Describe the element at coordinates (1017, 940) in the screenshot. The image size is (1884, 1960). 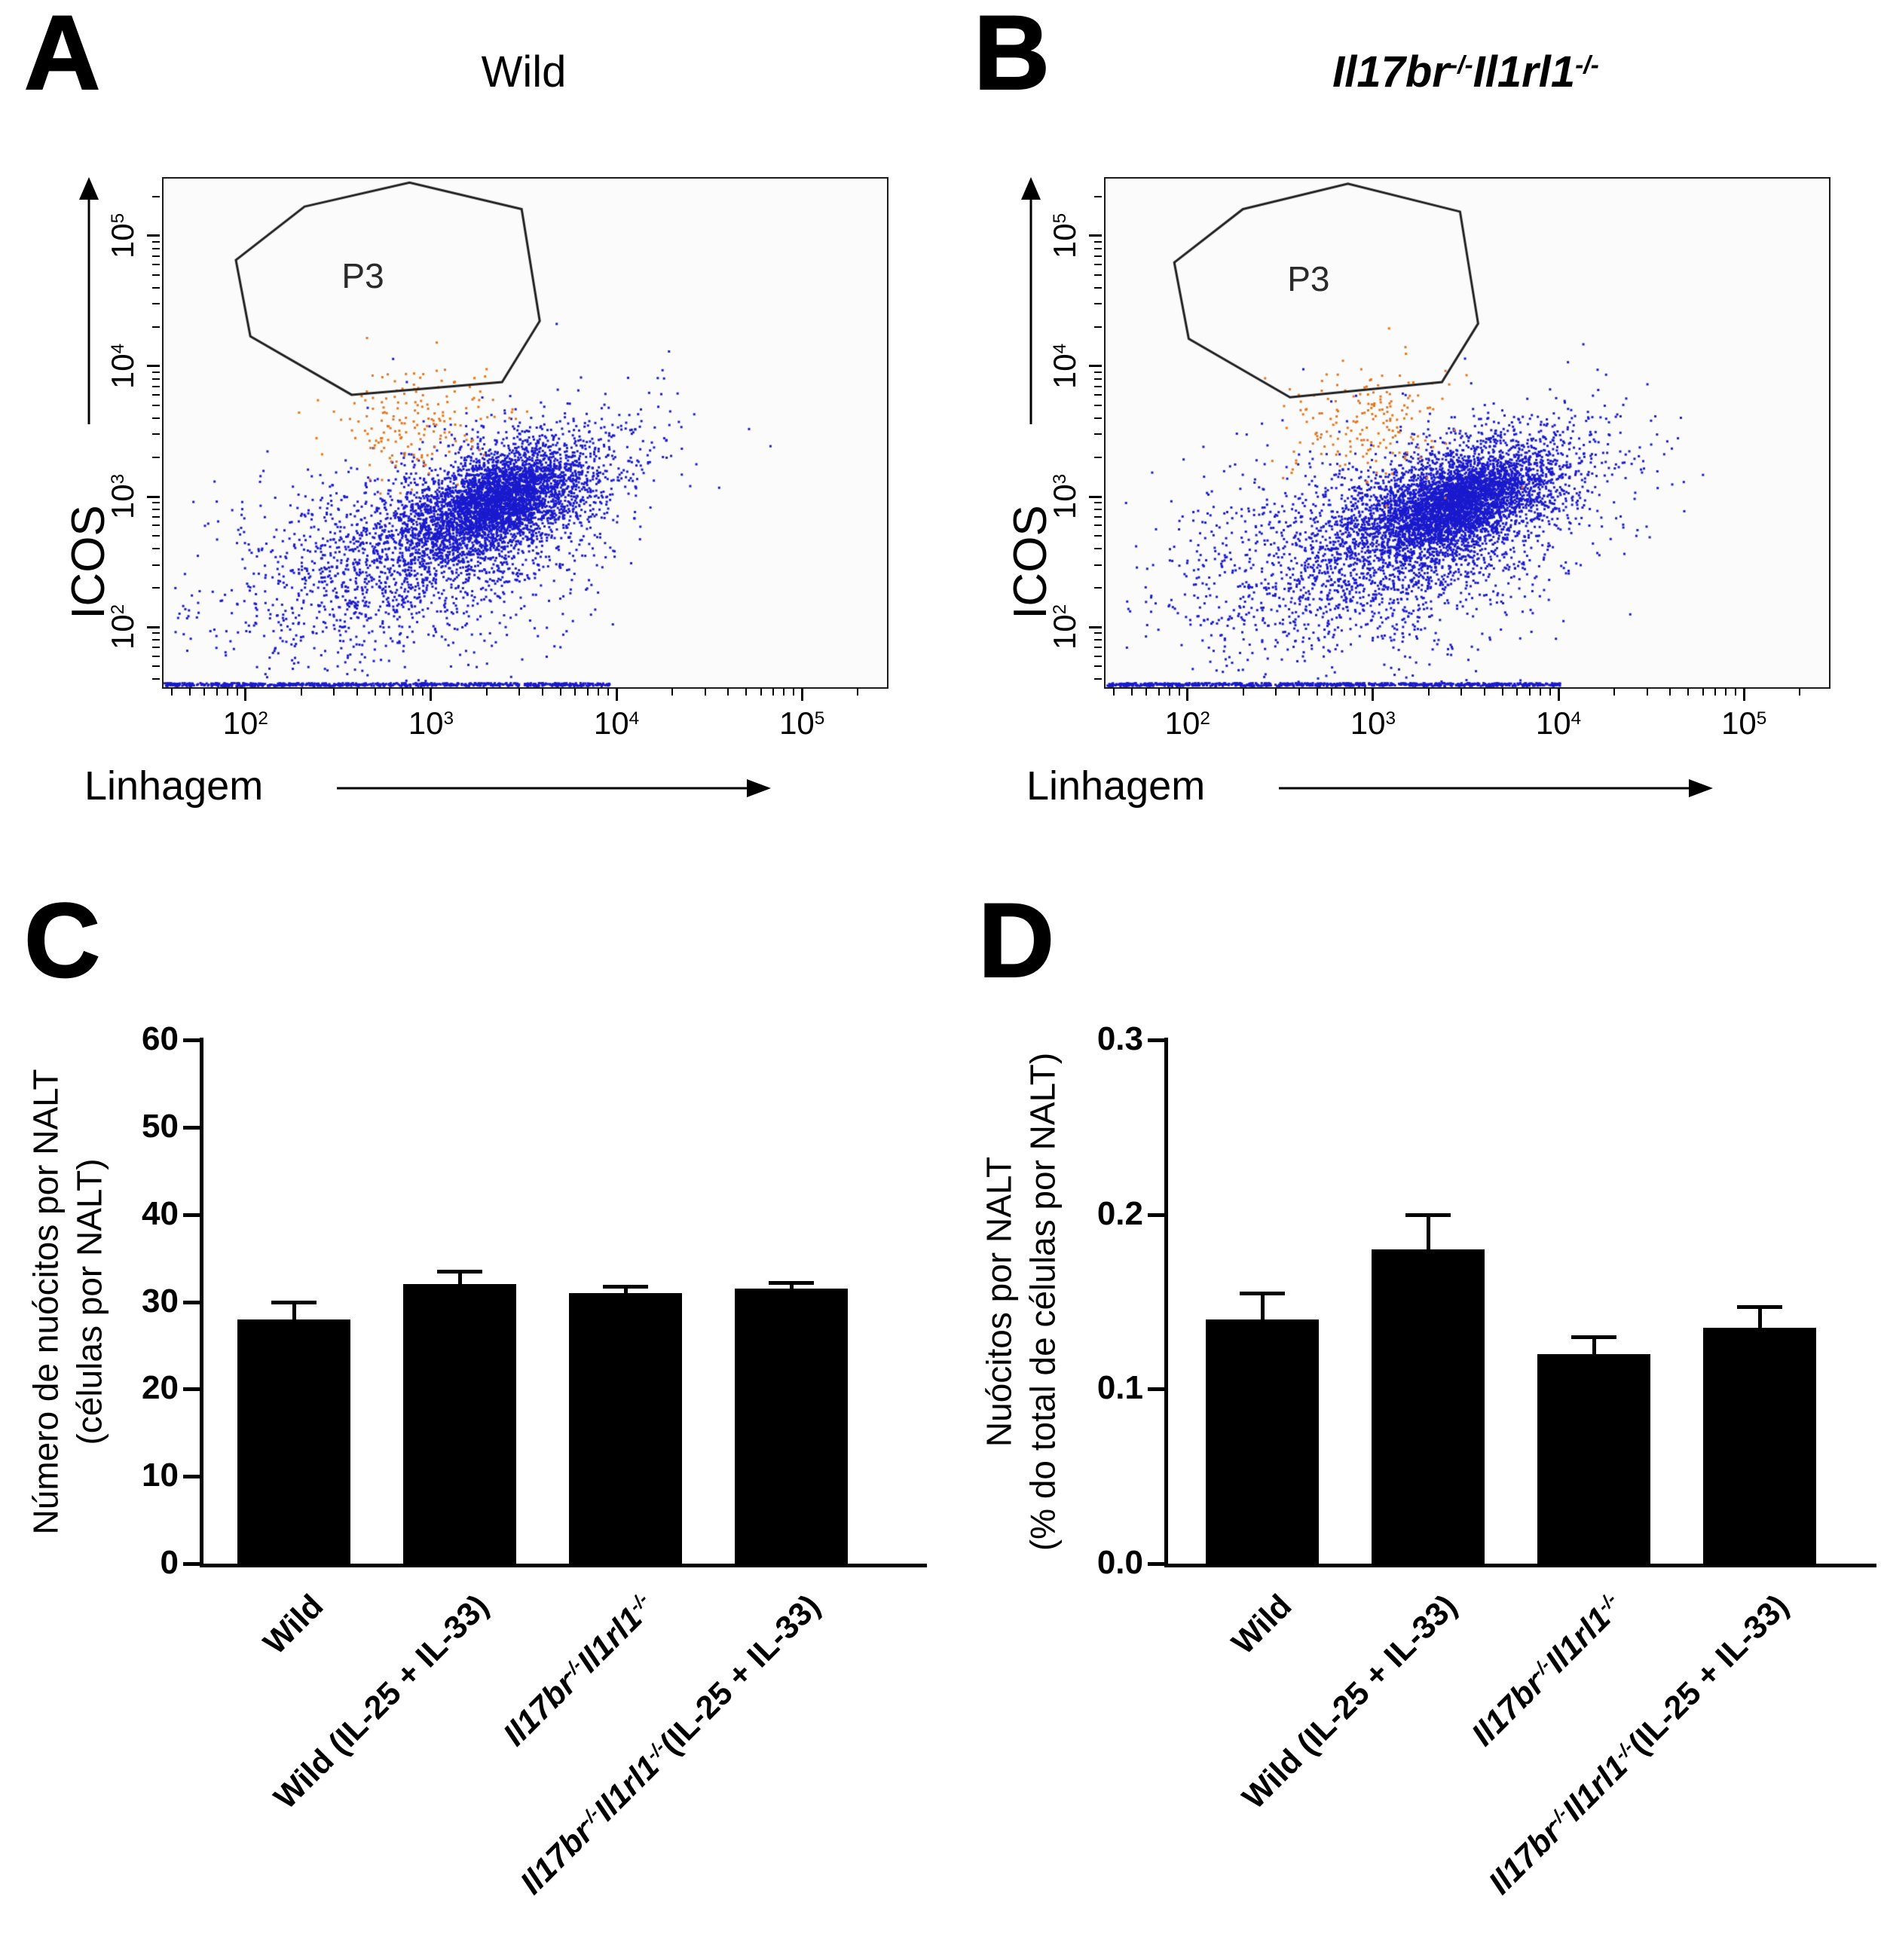
I see `panel-letter-d: D` at that location.